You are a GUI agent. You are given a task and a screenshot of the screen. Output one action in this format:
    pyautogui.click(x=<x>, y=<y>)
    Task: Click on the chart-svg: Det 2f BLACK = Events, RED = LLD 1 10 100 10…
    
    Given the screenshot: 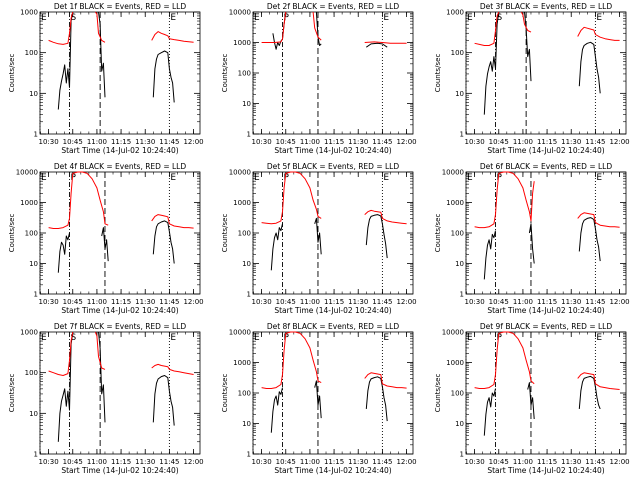 What is the action you would take?
    pyautogui.click(x=319, y=78)
    